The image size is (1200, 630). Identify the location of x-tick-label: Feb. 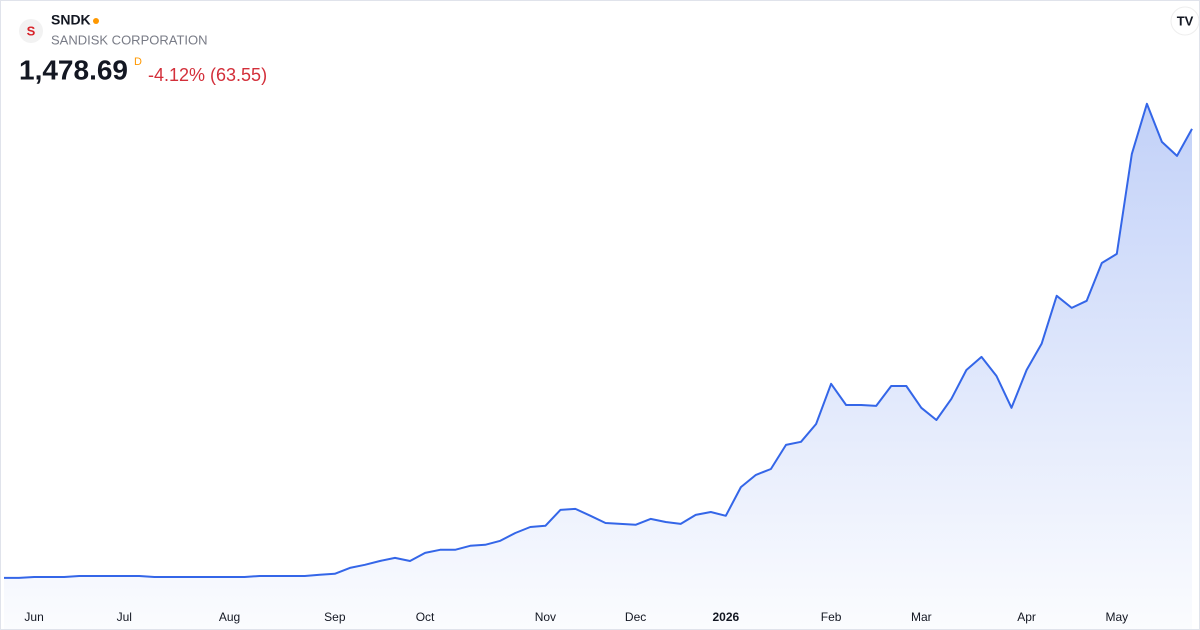
(831, 617).